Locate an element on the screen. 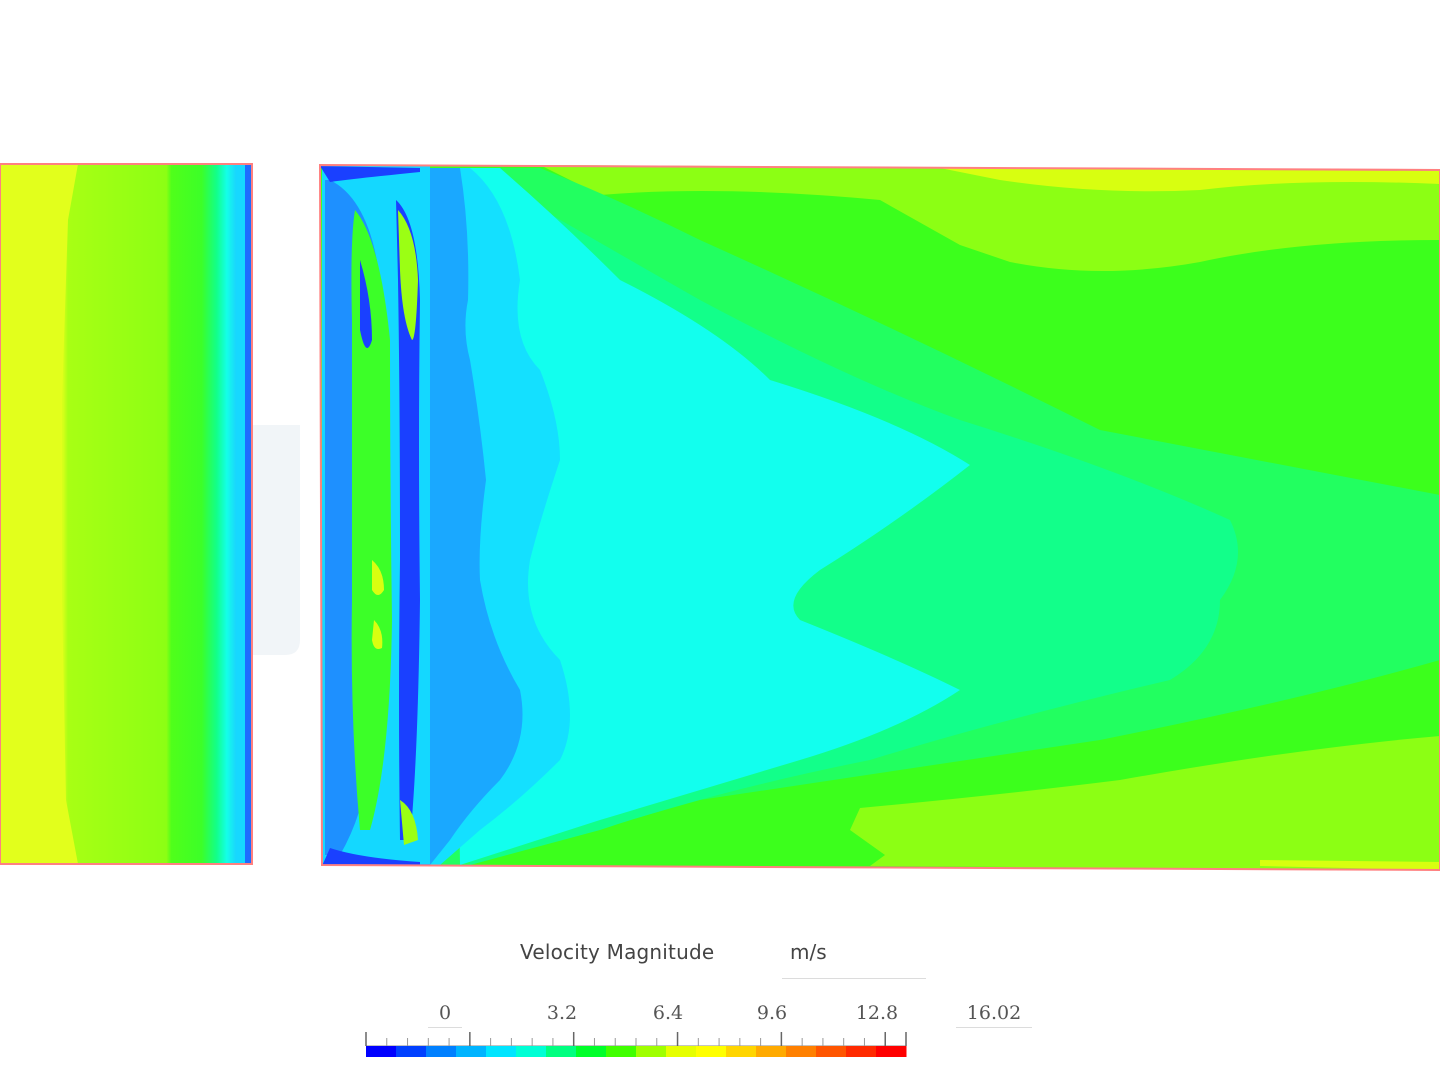 The width and height of the screenshot is (1440, 1080). legend-tick-label: 9.6 is located at coordinates (772, 1013).